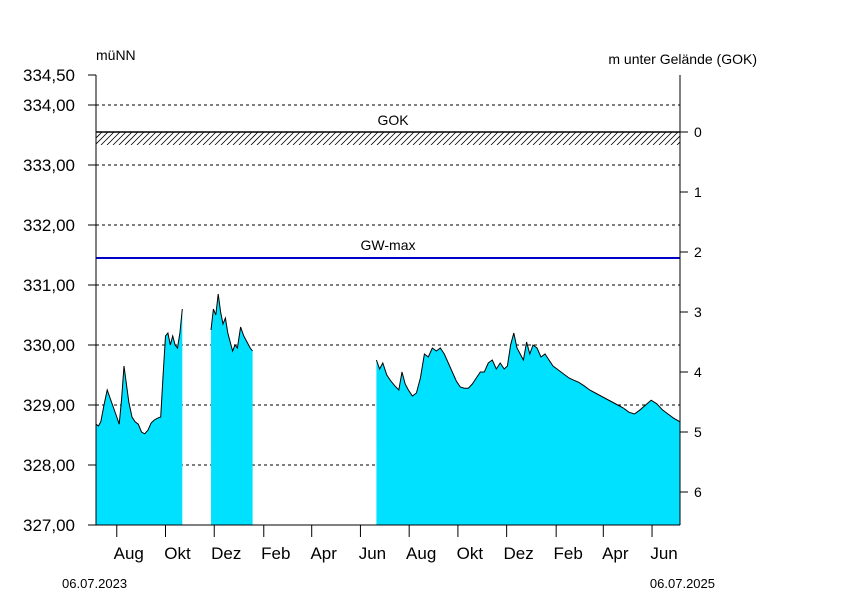 The width and height of the screenshot is (854, 600). Describe the element at coordinates (49, 75) in the screenshot. I see `y-tick-label: 334,50` at that location.